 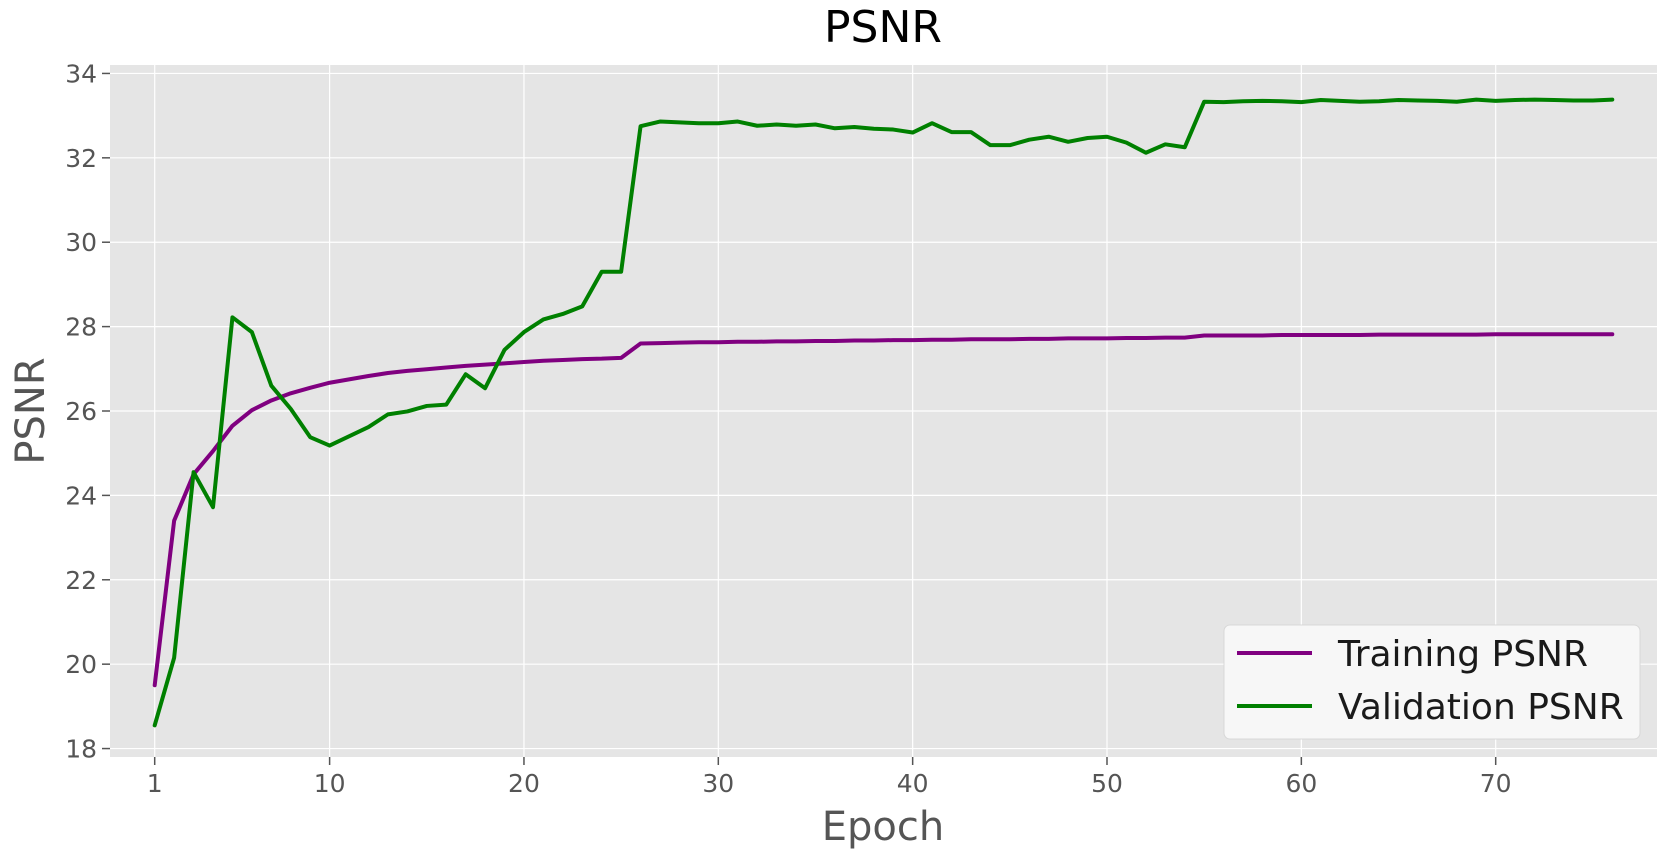 I want to click on x-tick-label: 30, so click(x=718, y=783).